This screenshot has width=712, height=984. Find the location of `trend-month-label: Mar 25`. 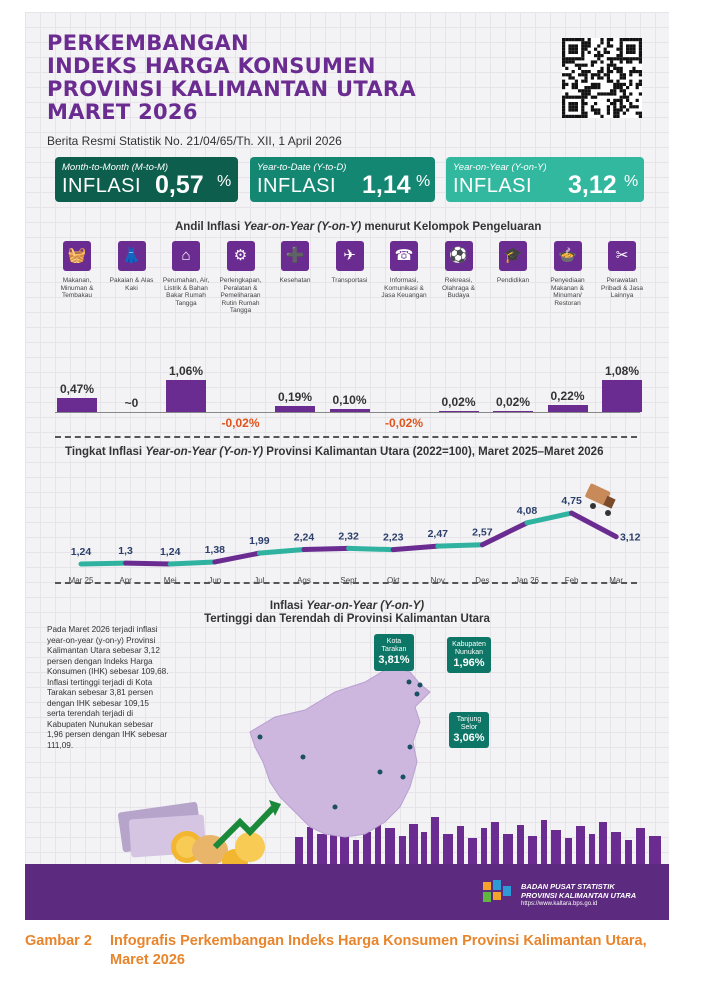

trend-month-label: Mar 25 is located at coordinates (81, 580).